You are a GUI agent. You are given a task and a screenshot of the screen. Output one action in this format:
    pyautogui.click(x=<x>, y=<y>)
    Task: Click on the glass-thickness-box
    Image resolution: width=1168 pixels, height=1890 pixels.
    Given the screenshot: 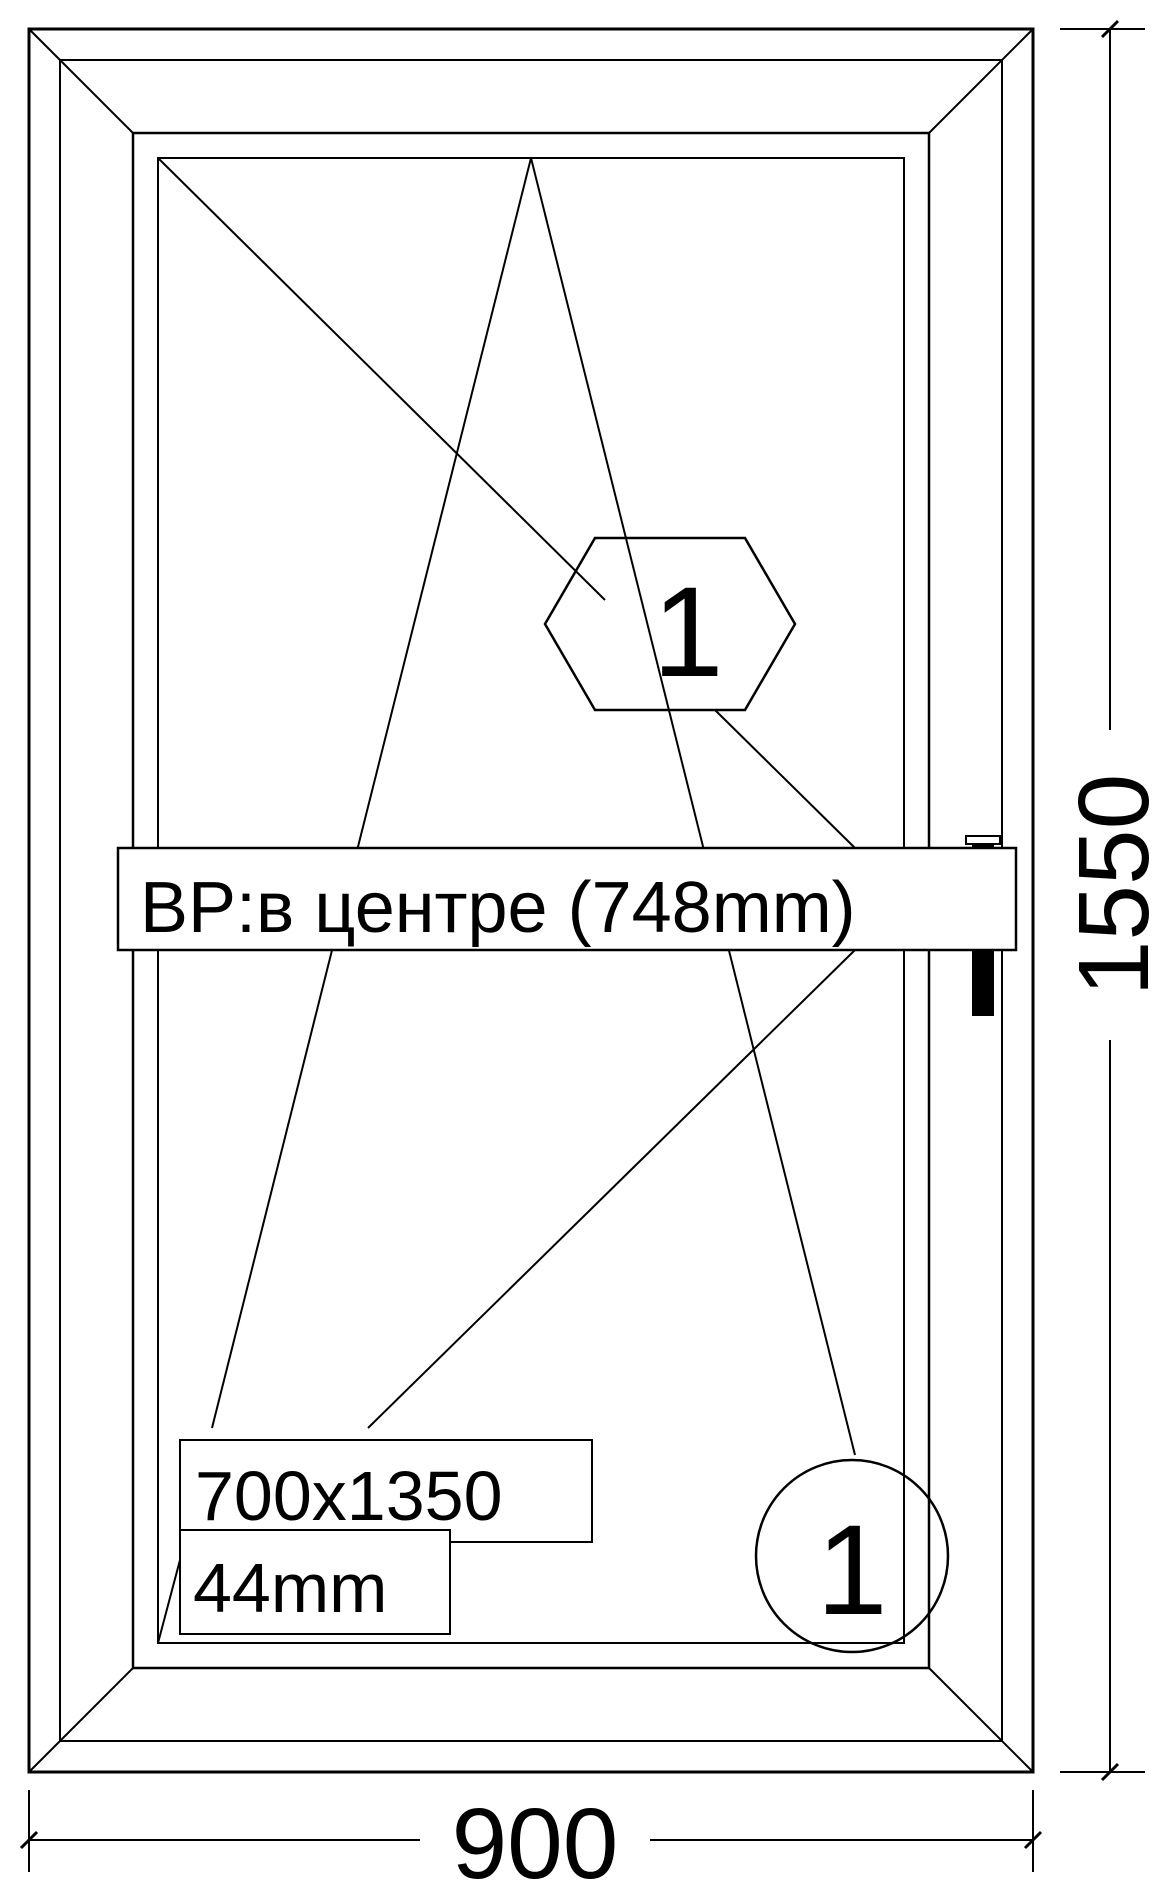 What is the action you would take?
    pyautogui.click(x=315, y=1582)
    